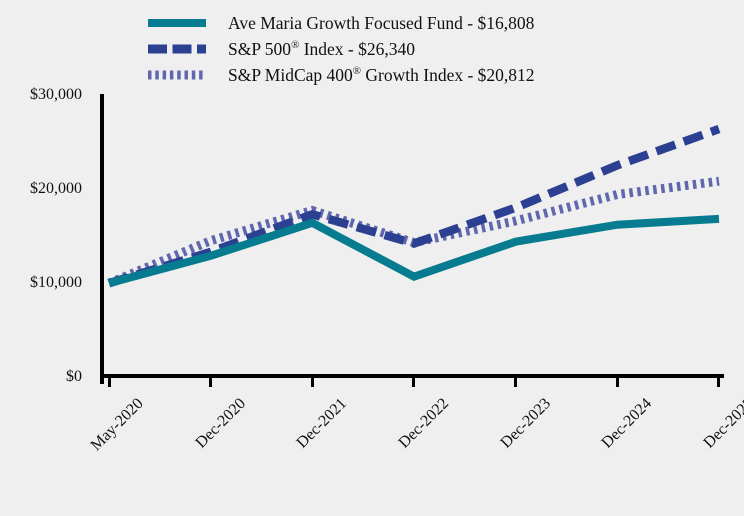 The height and width of the screenshot is (516, 744). I want to click on series-line-solid, so click(413, 251).